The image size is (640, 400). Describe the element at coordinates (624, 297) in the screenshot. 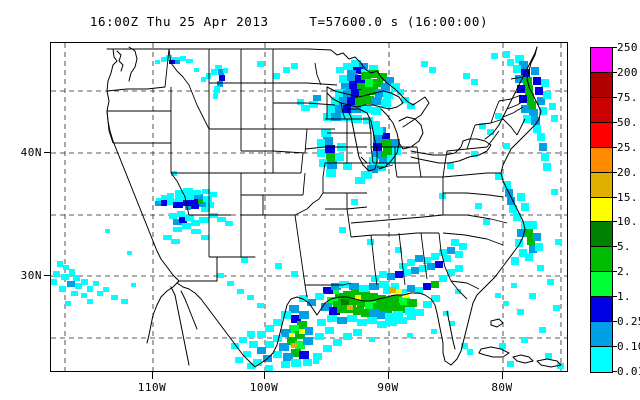

I see `colorbar-tick-label-10: 1.` at that location.